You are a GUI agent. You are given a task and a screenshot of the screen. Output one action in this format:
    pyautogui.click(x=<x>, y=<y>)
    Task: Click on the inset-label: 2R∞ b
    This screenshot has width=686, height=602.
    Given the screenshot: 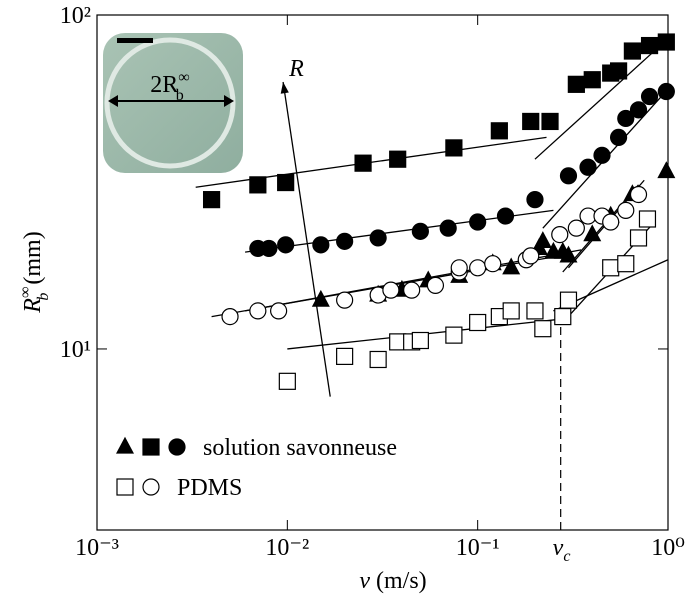 What is the action you would take?
    pyautogui.click(x=169, y=86)
    